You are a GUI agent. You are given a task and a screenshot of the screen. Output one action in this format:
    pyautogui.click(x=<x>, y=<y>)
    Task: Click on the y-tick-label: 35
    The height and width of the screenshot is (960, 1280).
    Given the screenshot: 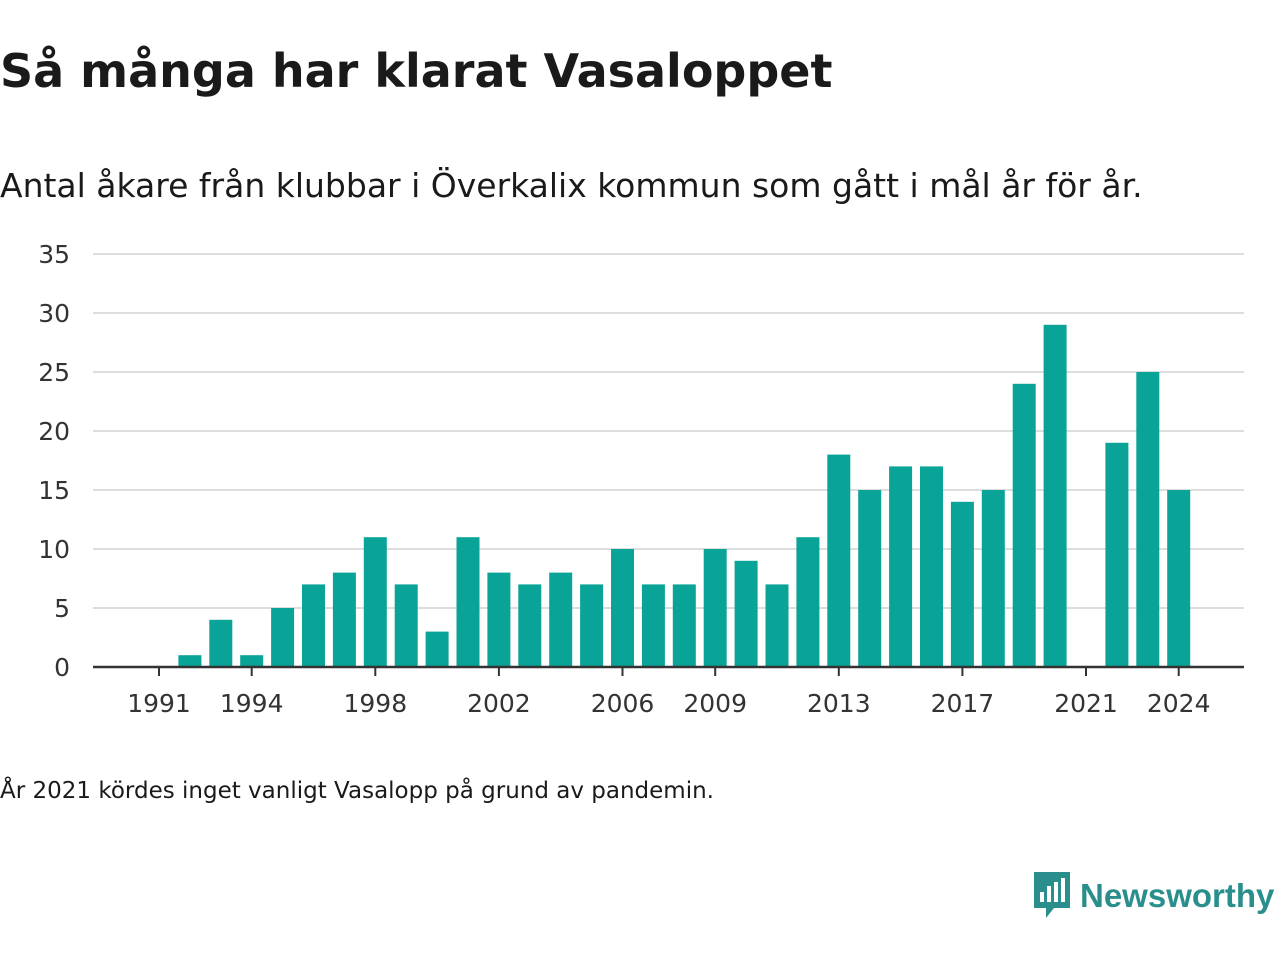 What is the action you would take?
    pyautogui.click(x=54, y=254)
    